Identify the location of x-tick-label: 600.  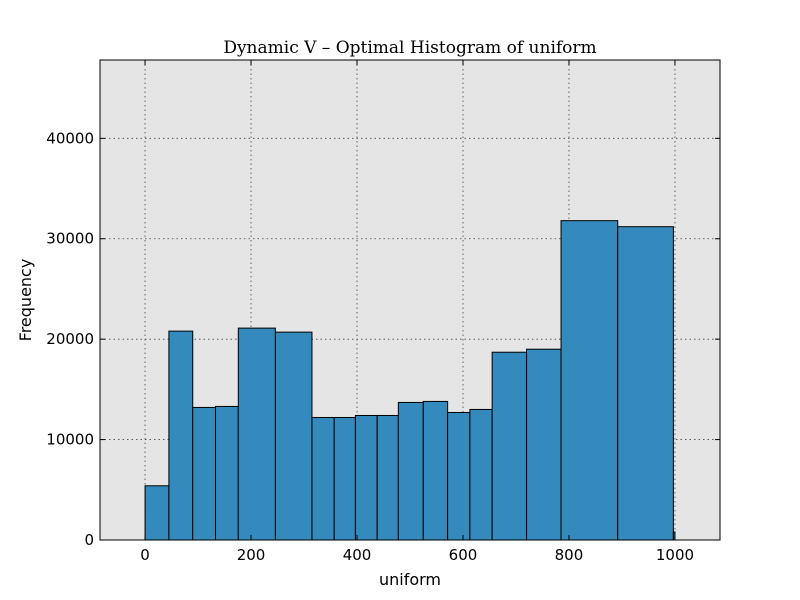
(463, 555).